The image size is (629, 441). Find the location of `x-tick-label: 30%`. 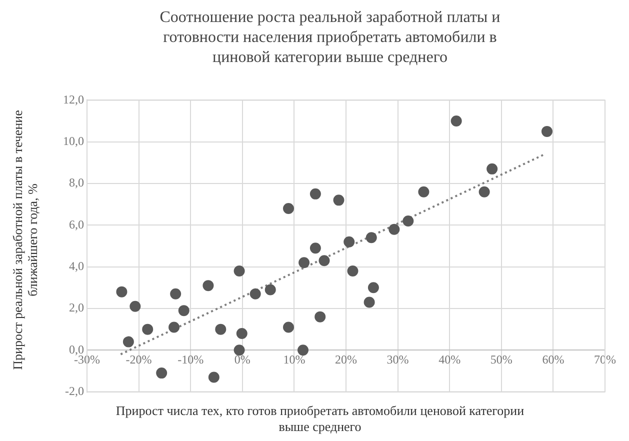

x-tick-label: 30% is located at coordinates (397, 359).